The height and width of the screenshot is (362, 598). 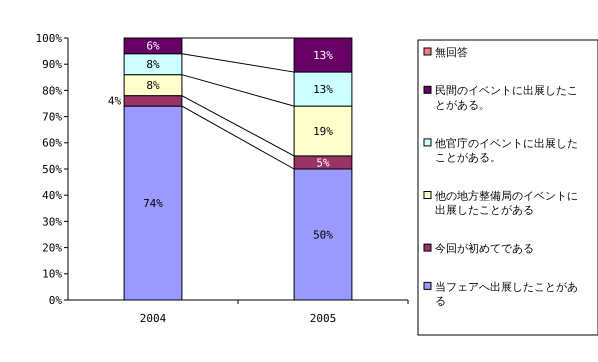 What do you see at coordinates (323, 235) in the screenshot?
I see `data-label: 50%` at bounding box center [323, 235].